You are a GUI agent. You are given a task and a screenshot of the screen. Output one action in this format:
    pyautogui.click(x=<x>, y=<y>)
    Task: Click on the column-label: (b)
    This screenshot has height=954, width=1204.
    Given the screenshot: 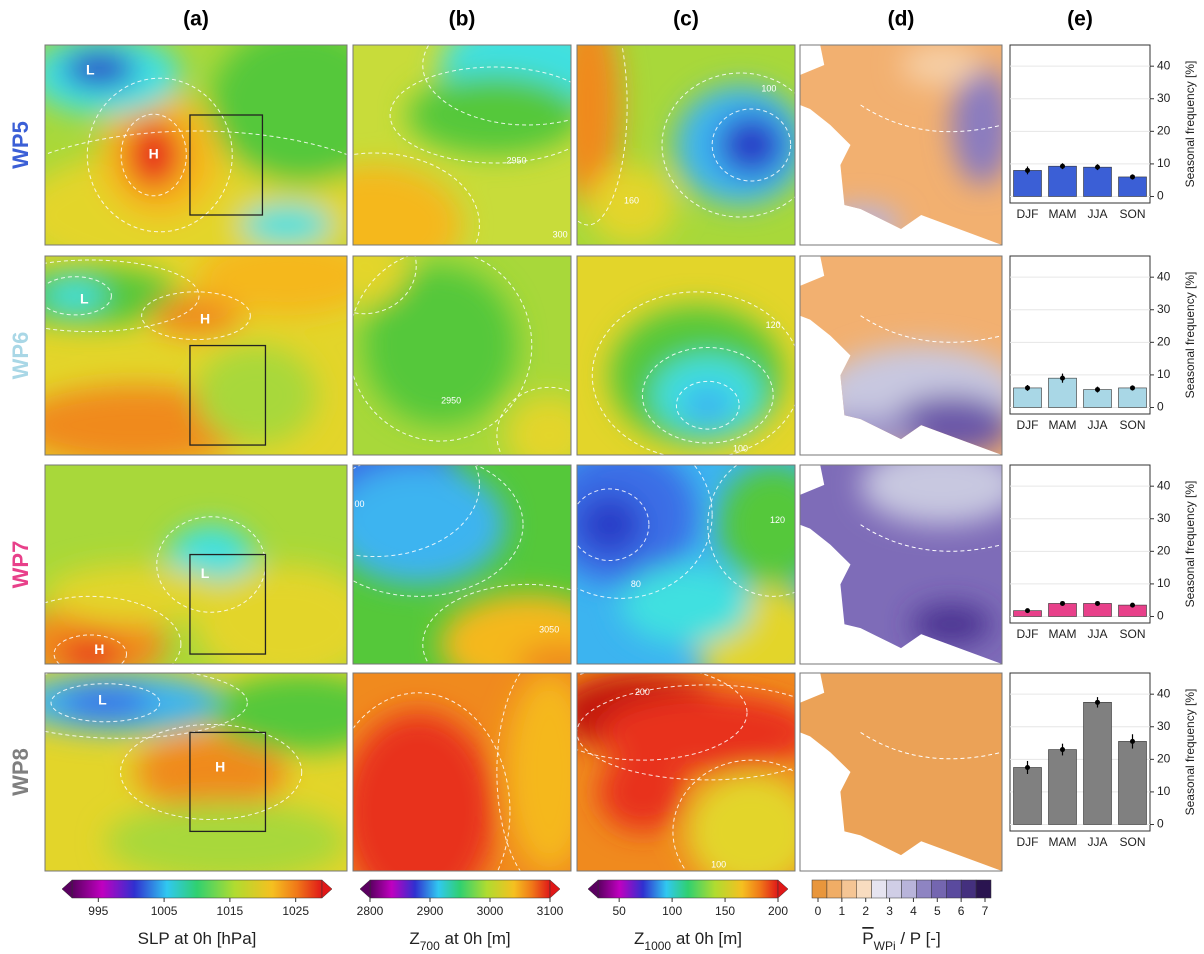 What is the action you would take?
    pyautogui.click(x=462, y=19)
    